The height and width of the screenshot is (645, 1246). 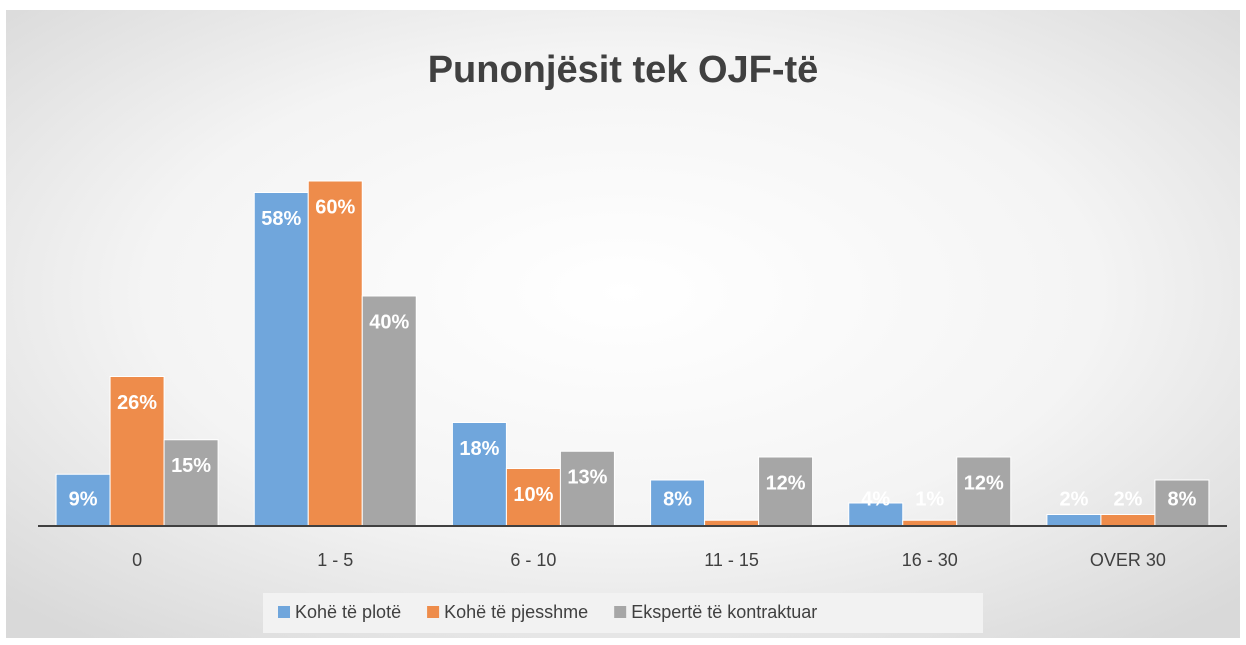 What do you see at coordinates (623, 70) in the screenshot?
I see `chart-title: Punonjësit tek OJF-të` at bounding box center [623, 70].